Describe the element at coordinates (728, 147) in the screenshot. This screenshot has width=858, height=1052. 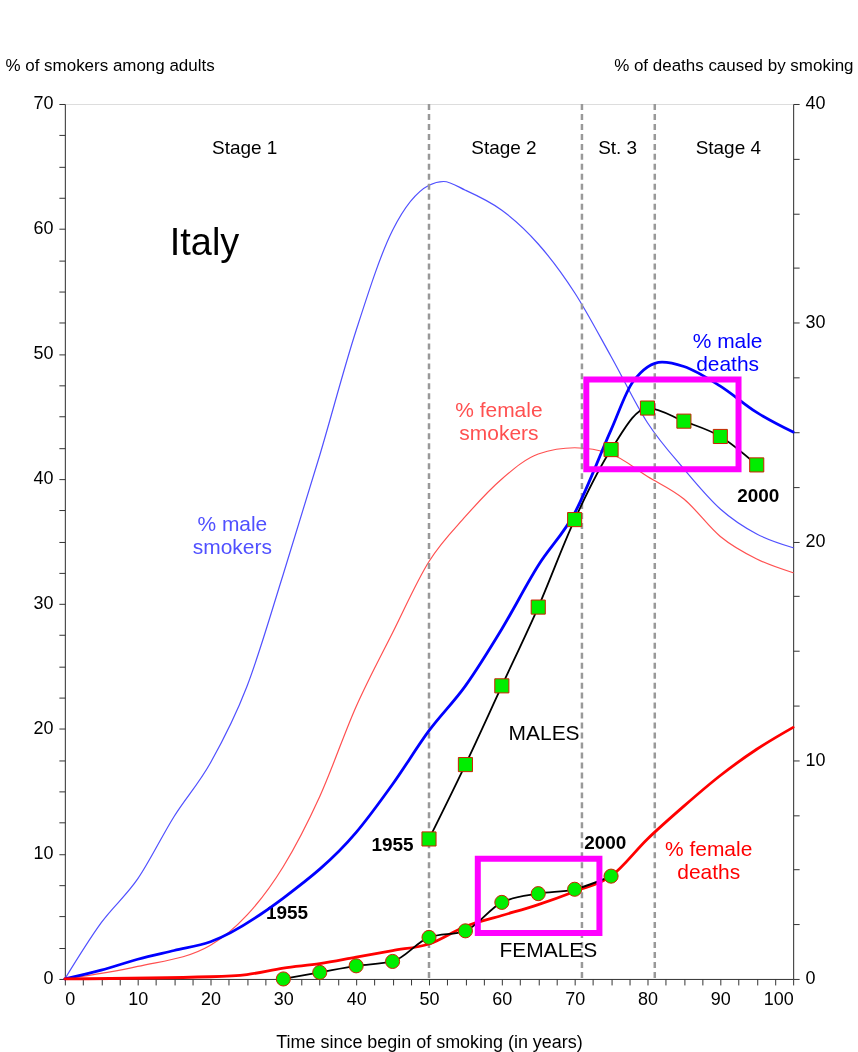
I see `annotation: Stage 4` at that location.